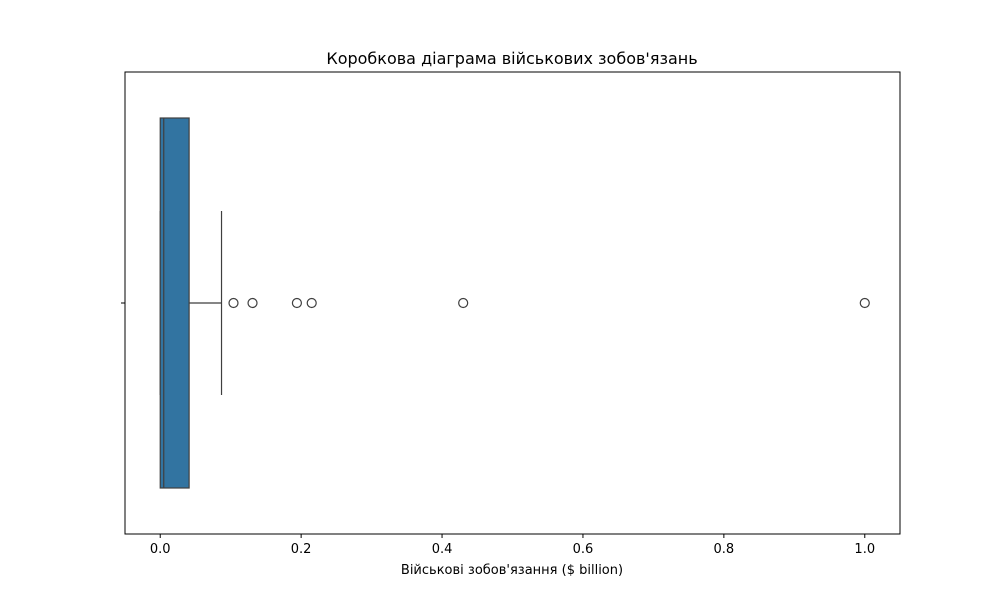  I want to click on x-tick-label: 1.0, so click(864, 549).